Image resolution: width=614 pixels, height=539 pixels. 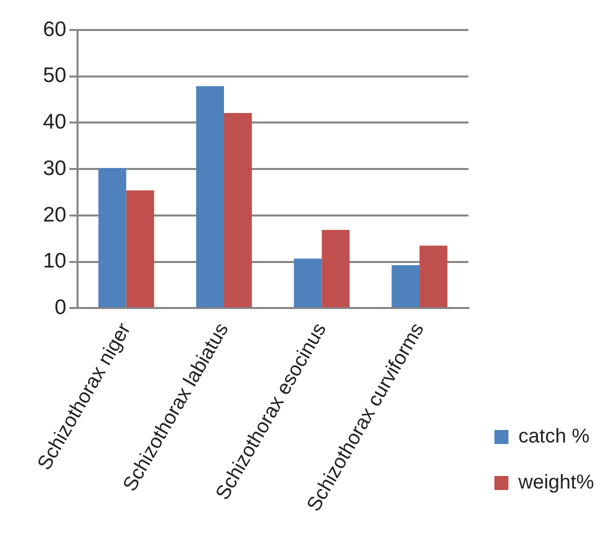 What do you see at coordinates (54, 29) in the screenshot?
I see `y-tick-label: 60` at bounding box center [54, 29].